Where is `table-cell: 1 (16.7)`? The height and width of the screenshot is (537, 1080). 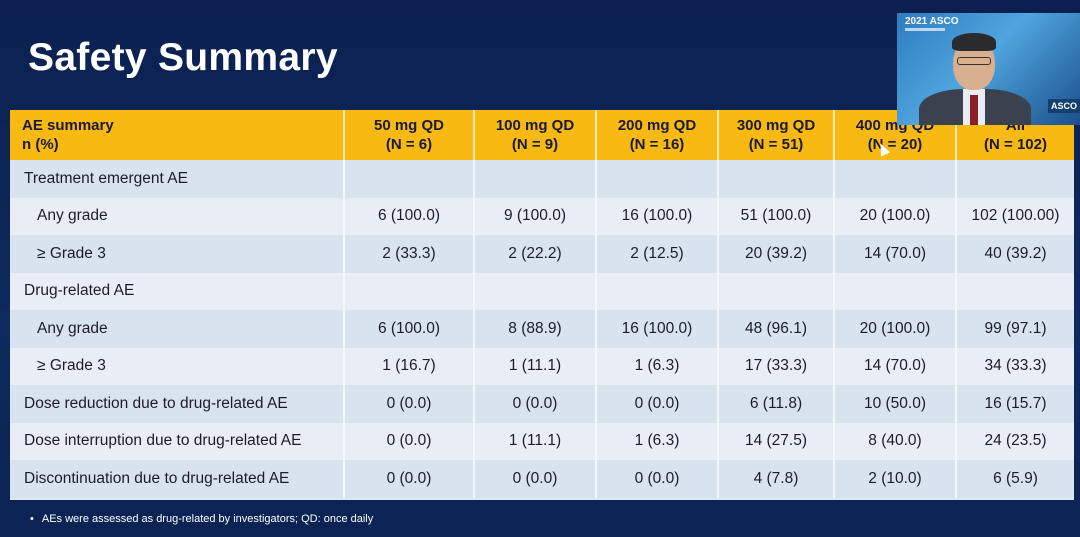 table-cell: 1 (16.7) is located at coordinates (409, 366).